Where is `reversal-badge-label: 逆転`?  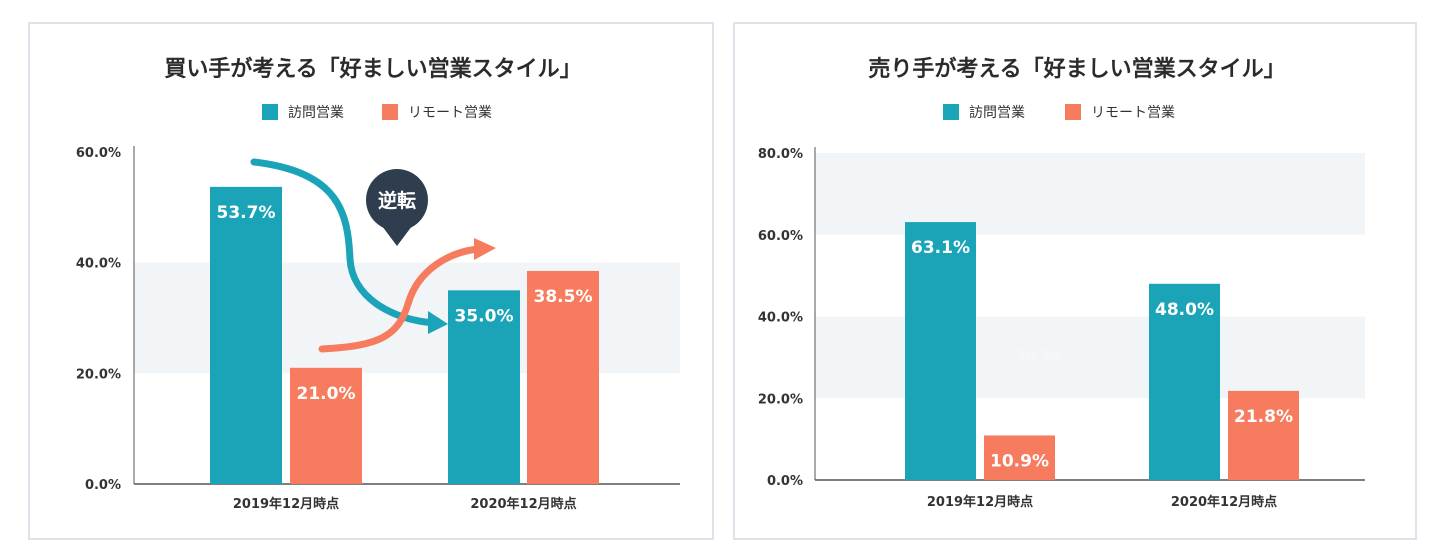
reversal-badge-label: 逆転 is located at coordinates (397, 200).